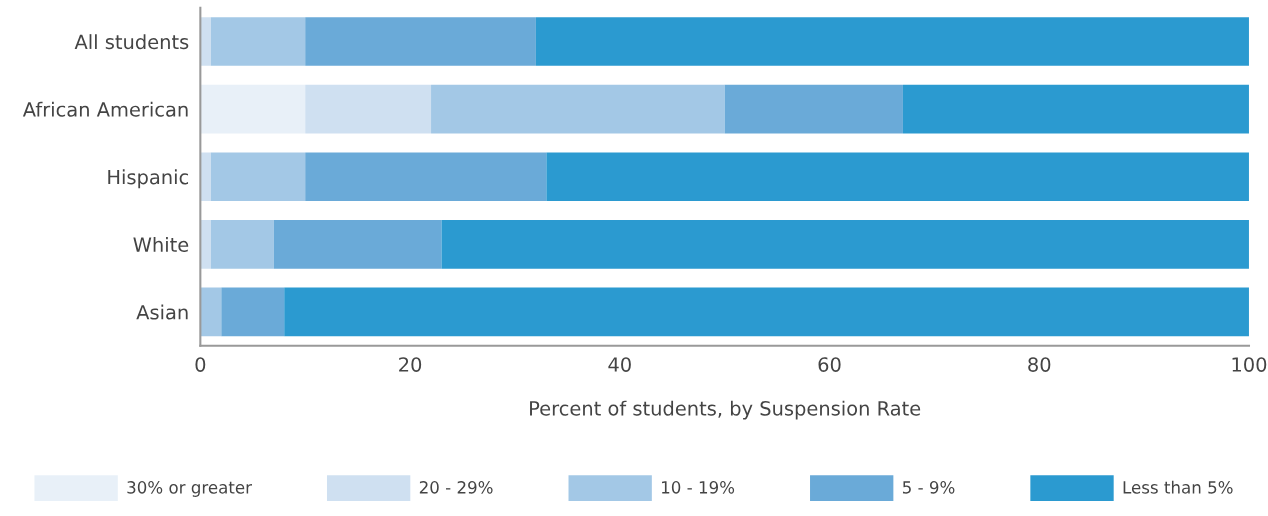 The height and width of the screenshot is (516, 1268). I want to click on x-tick-label: 60, so click(829, 364).